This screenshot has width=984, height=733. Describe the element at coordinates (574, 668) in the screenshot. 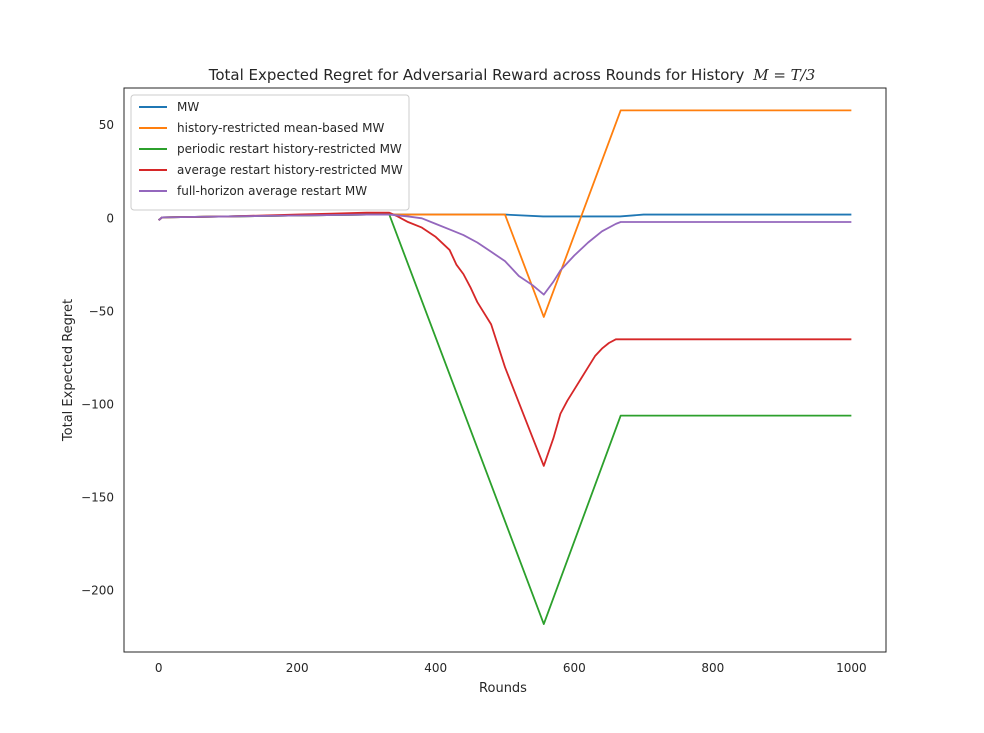

I see `x-tick-label: 600` at that location.